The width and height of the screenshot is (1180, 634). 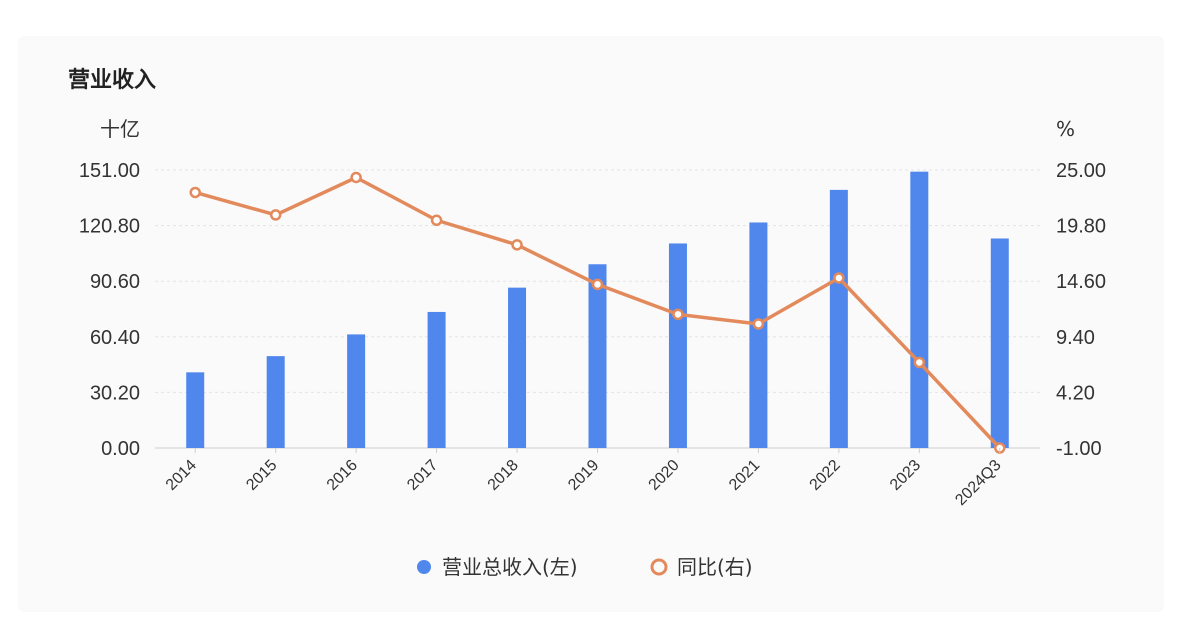 I want to click on x-tick-label: 2024Q3, so click(x=978, y=483).